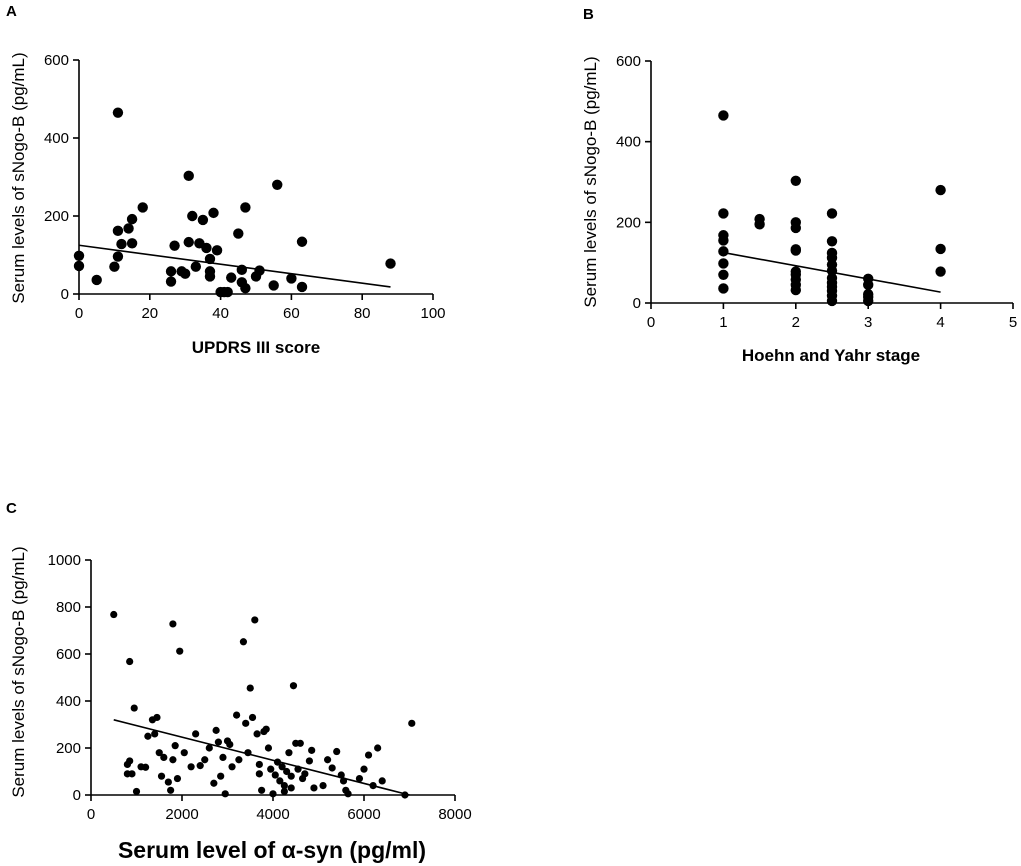 The image size is (1021, 866). What do you see at coordinates (79, 313) in the screenshot?
I see `x-tick-label-a: 0` at bounding box center [79, 313].